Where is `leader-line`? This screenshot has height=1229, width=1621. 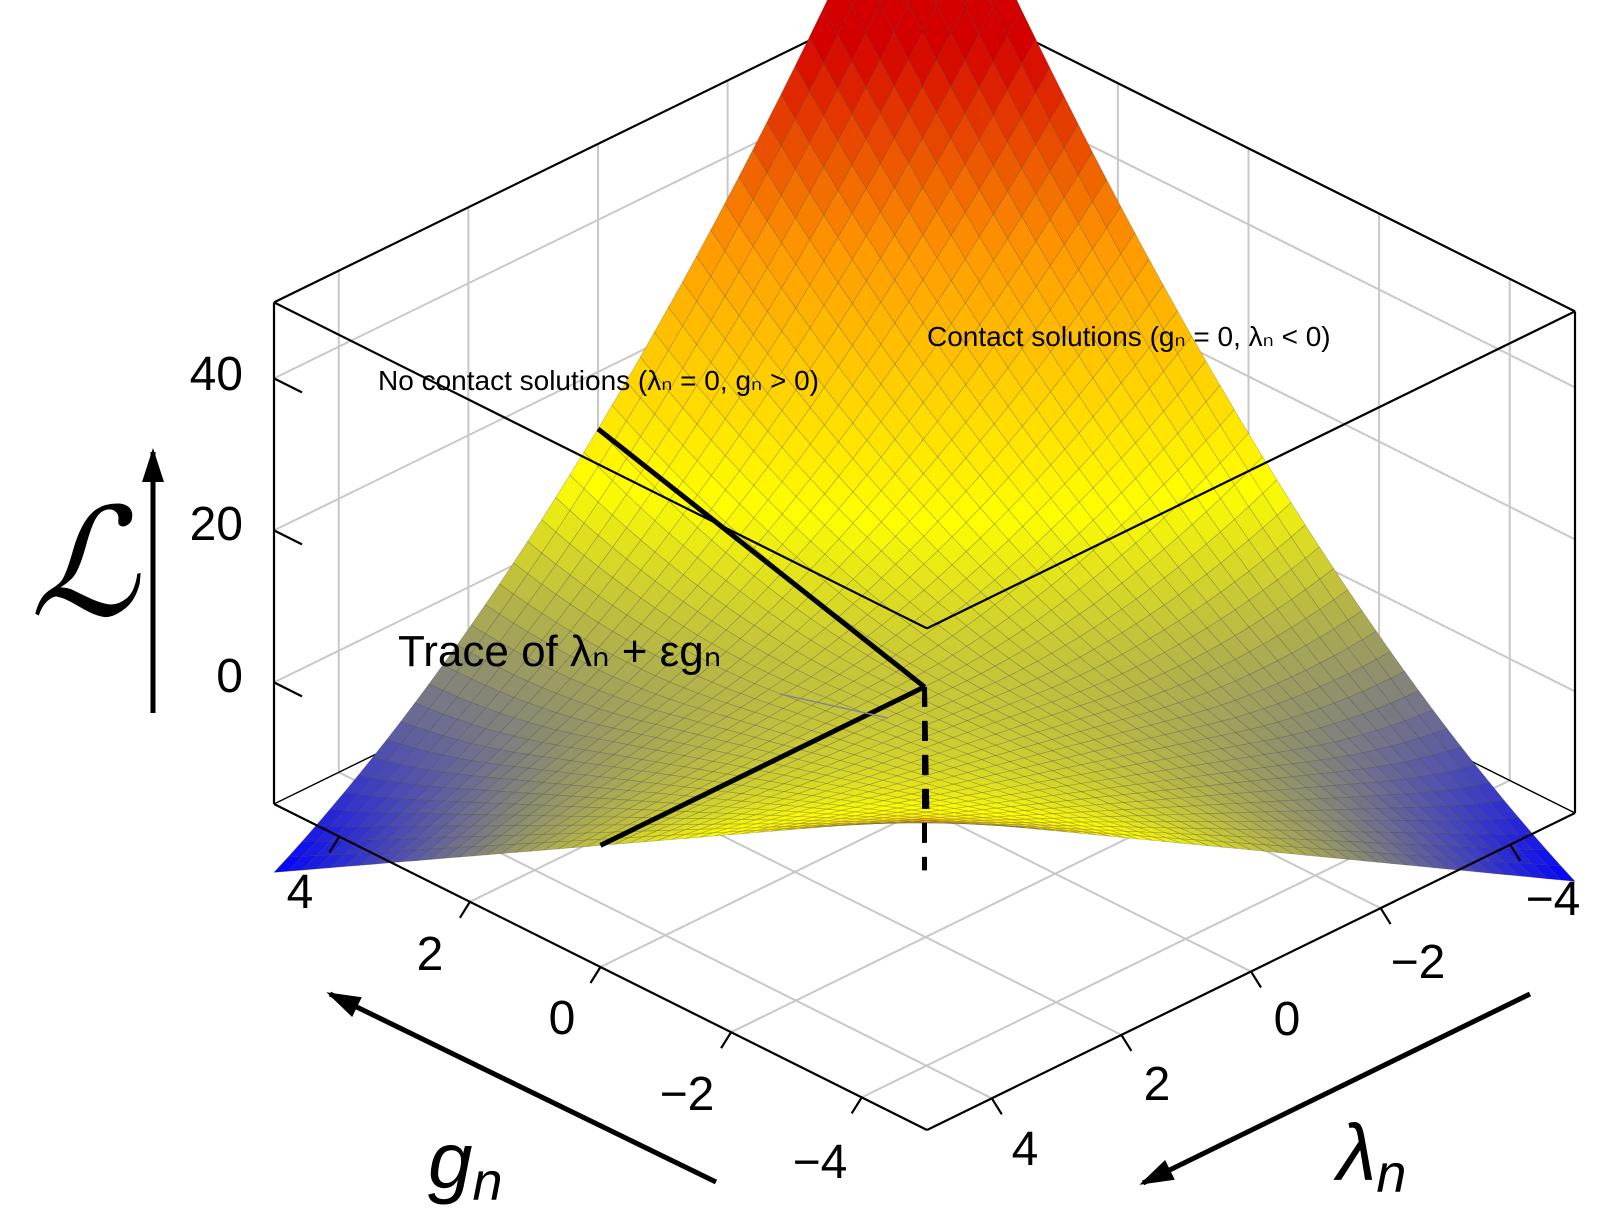 leader-line is located at coordinates (834, 706).